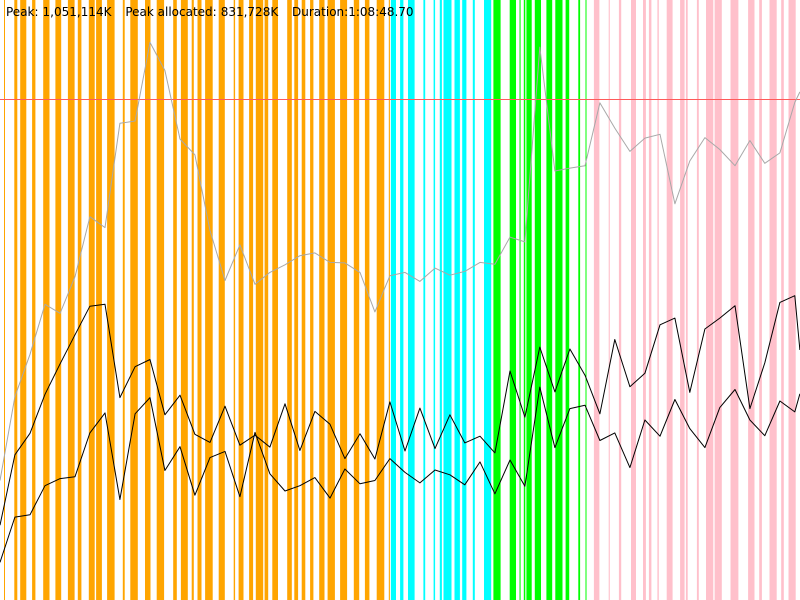 The height and width of the screenshot is (600, 800). I want to click on peak-value: 1,051,114K, so click(77, 12).